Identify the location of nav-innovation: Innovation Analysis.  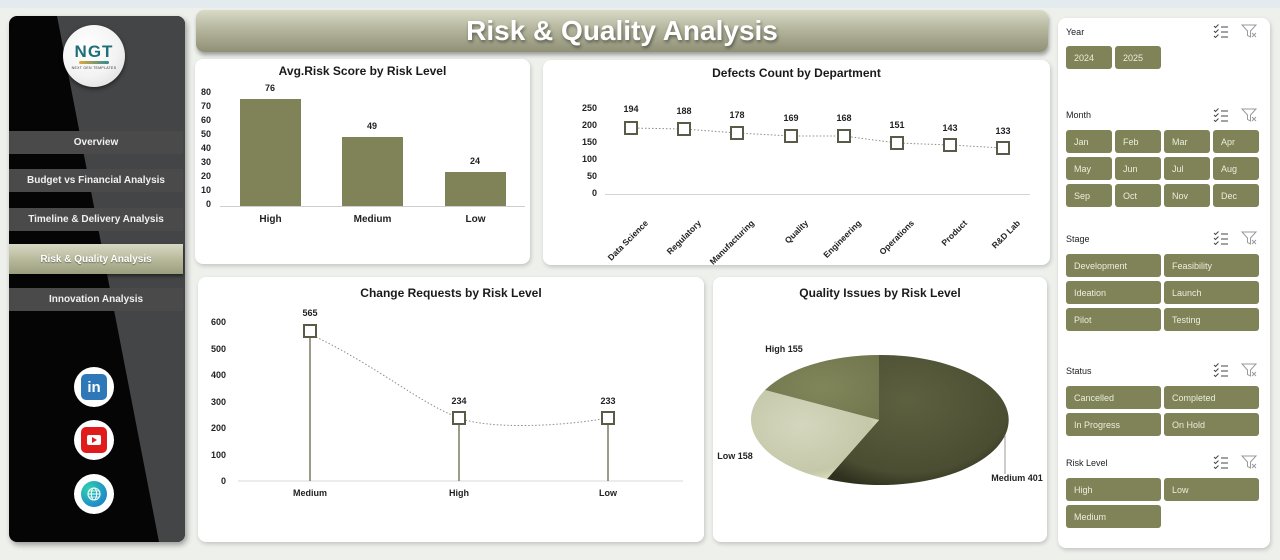
(96, 299).